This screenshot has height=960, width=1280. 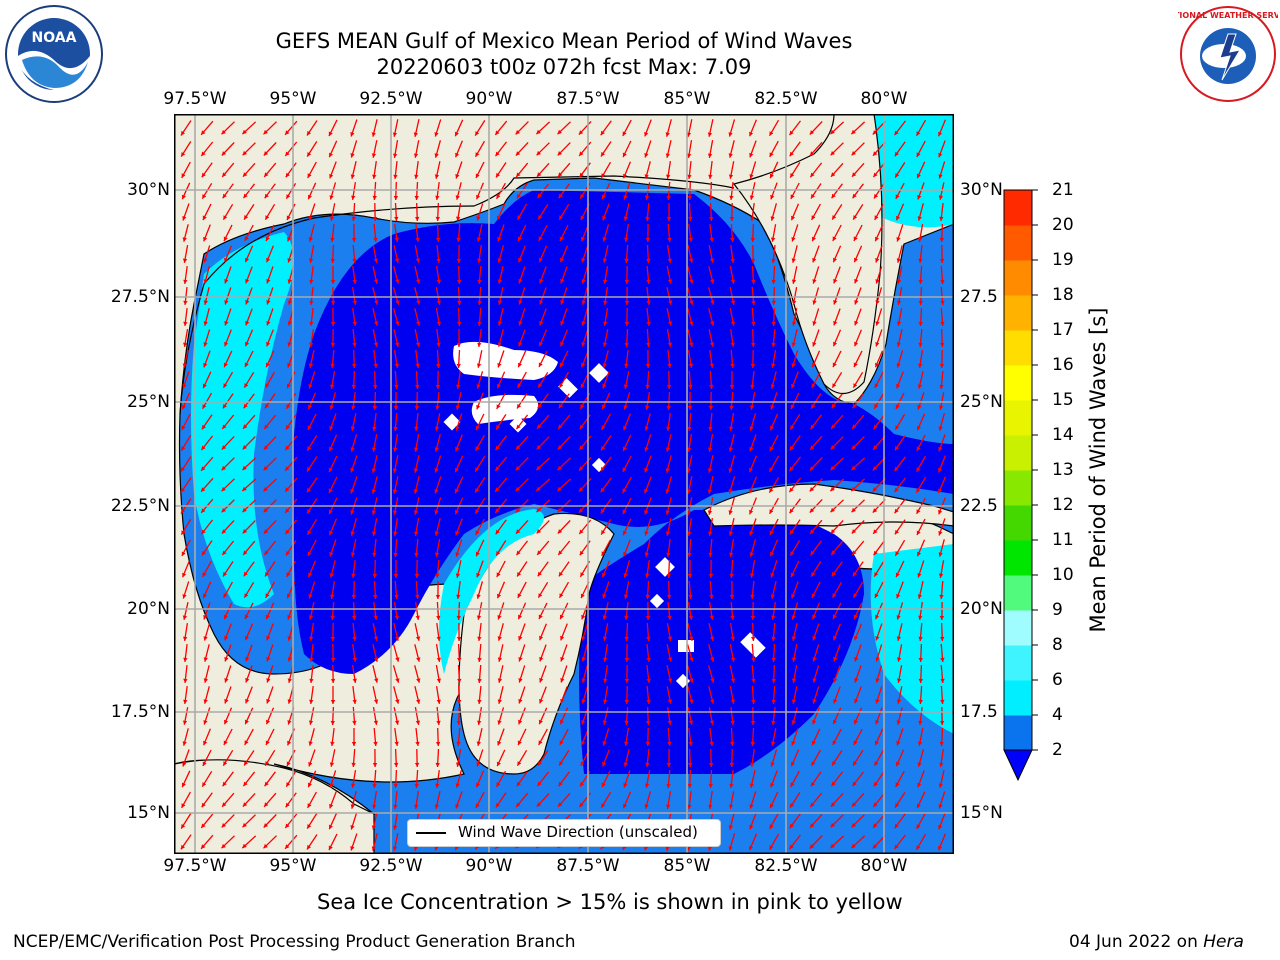 What do you see at coordinates (912, 639) in the screenshot?
I see `cyan-shelf-se` at bounding box center [912, 639].